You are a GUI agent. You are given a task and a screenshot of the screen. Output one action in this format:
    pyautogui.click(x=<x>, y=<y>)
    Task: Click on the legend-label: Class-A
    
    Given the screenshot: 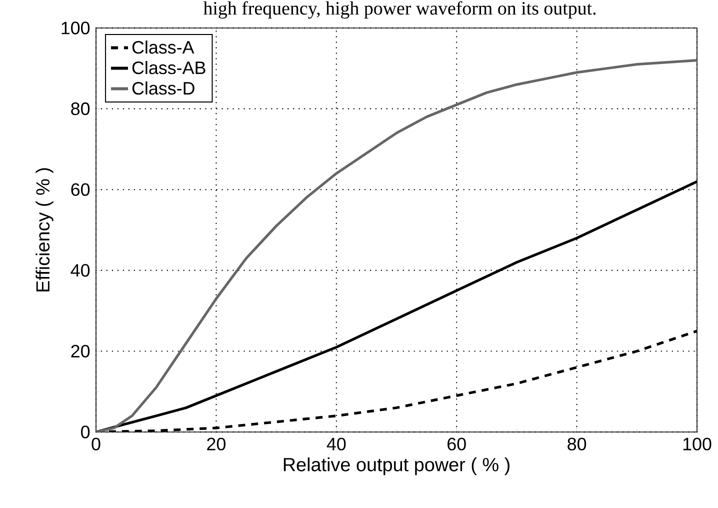 What is the action you would take?
    pyautogui.click(x=163, y=47)
    